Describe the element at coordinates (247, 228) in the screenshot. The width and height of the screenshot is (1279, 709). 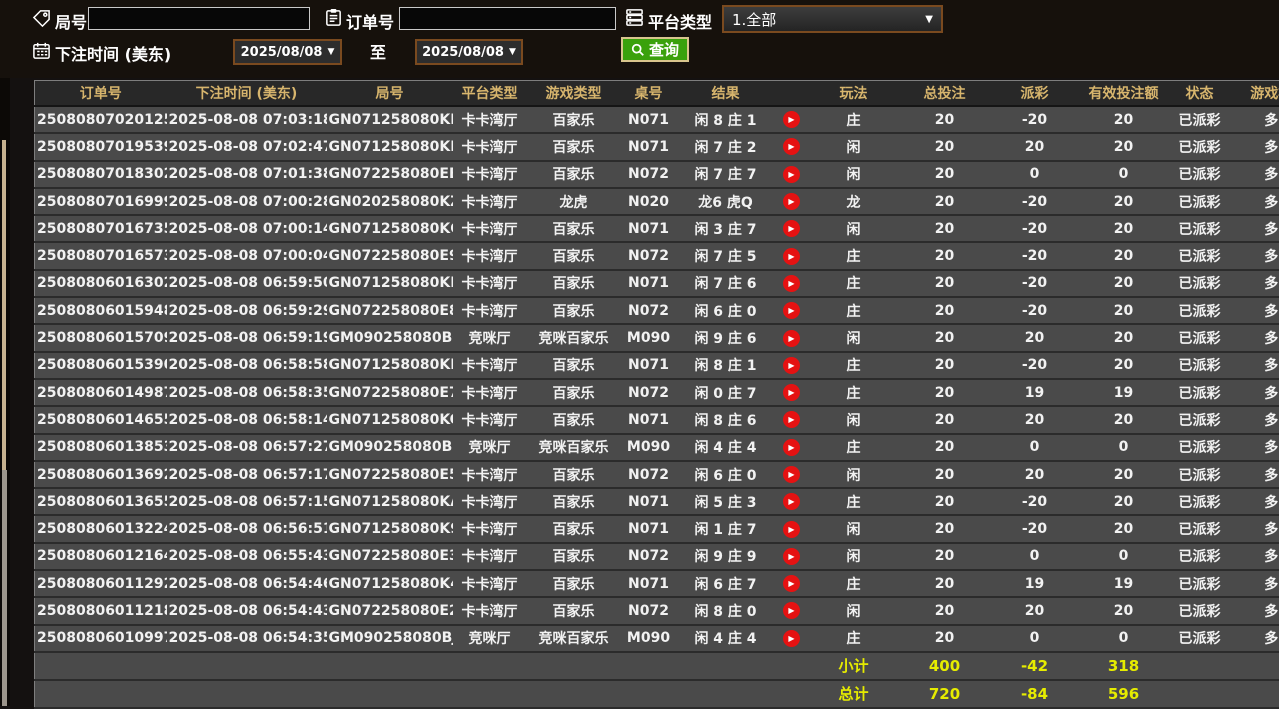
I see `cell-bet-time: 2025-08-08 07:00:14` at that location.